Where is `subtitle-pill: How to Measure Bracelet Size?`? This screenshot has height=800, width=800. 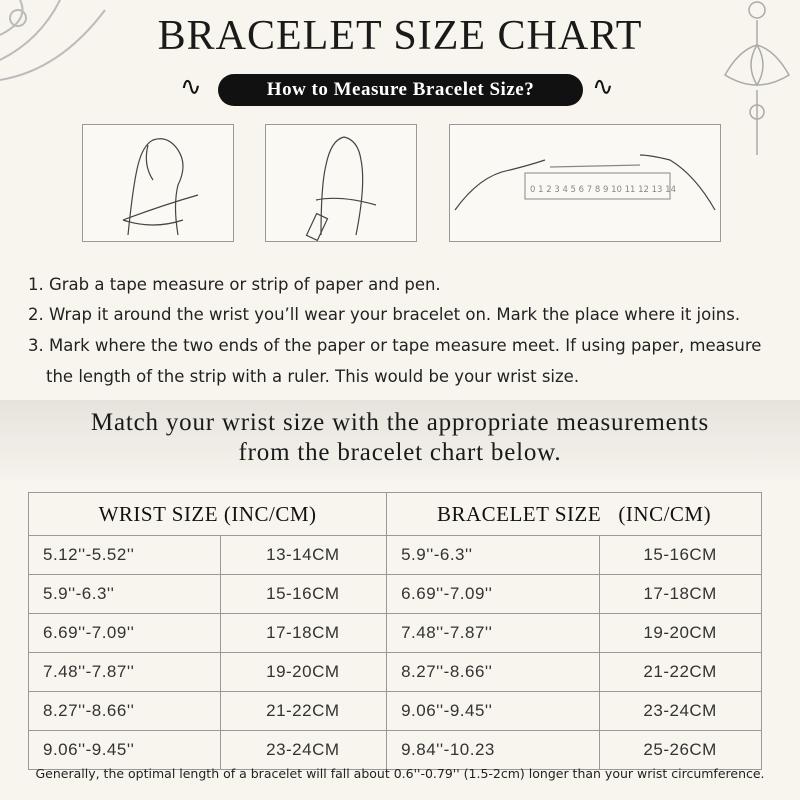
subtitle-pill: How to Measure Bracelet Size? is located at coordinates (400, 90).